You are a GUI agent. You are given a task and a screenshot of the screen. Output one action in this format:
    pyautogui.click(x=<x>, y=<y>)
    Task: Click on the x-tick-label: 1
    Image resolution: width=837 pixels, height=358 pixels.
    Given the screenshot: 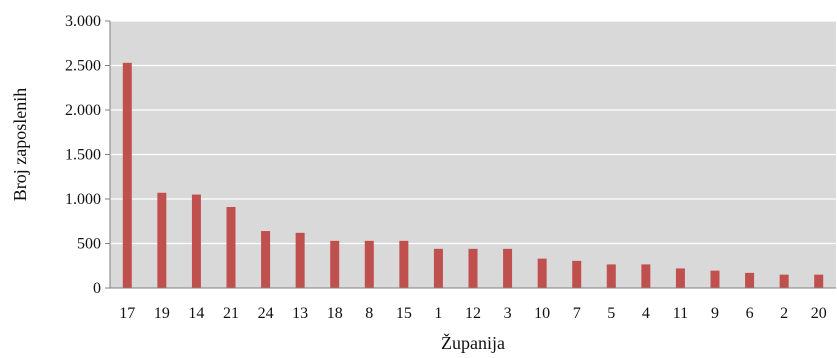 What is the action you would take?
    pyautogui.click(x=438, y=313)
    